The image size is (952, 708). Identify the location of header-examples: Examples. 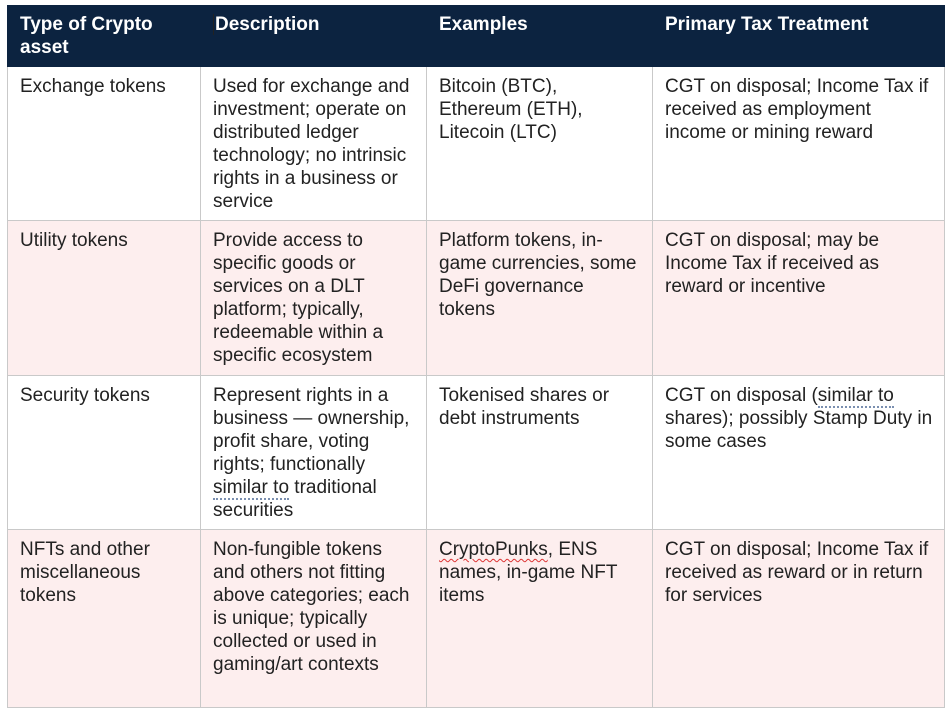
(539, 36).